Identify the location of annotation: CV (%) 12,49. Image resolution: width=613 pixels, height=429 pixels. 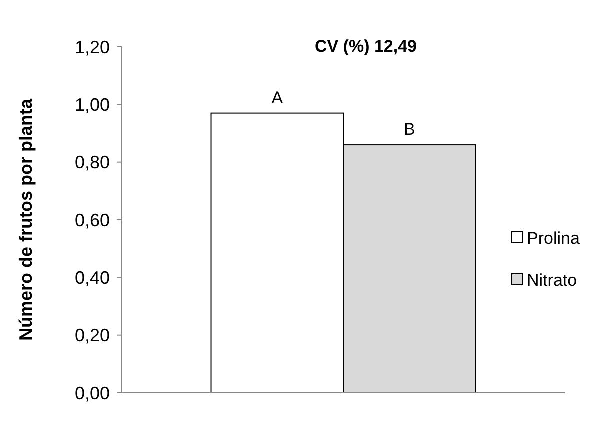
(366, 46).